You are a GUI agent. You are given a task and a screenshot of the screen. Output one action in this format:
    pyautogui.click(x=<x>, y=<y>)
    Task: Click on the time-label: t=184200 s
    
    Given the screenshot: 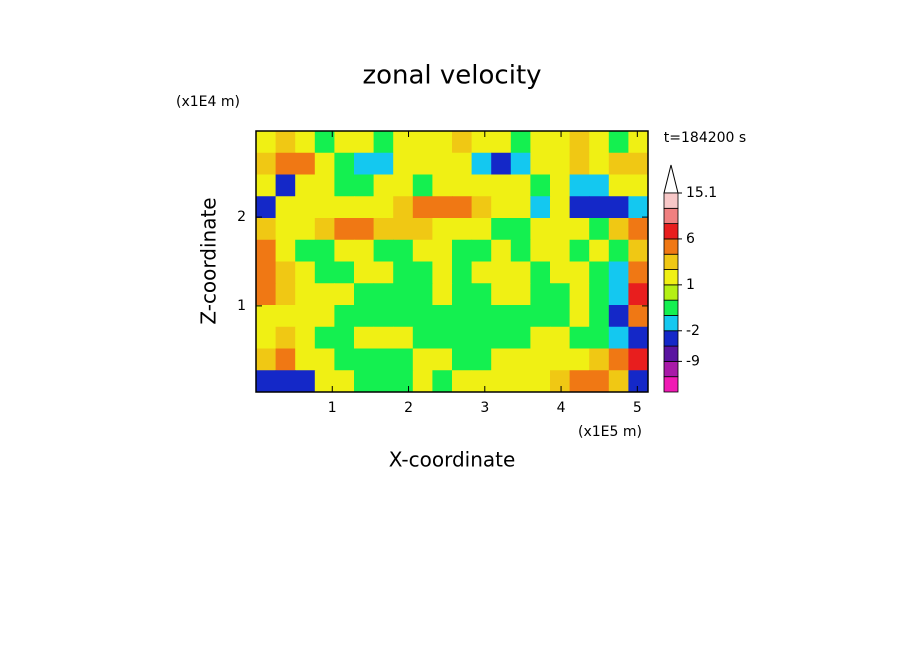 What is the action you would take?
    pyautogui.click(x=705, y=138)
    